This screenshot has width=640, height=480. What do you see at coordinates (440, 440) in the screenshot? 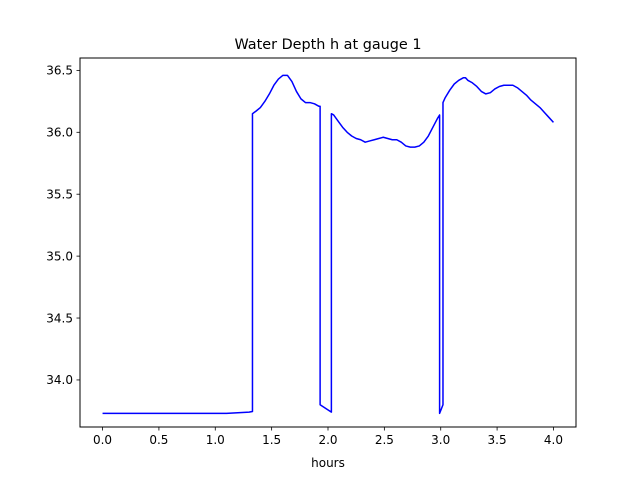
I see `x-tick-label: 3.0` at bounding box center [440, 440].